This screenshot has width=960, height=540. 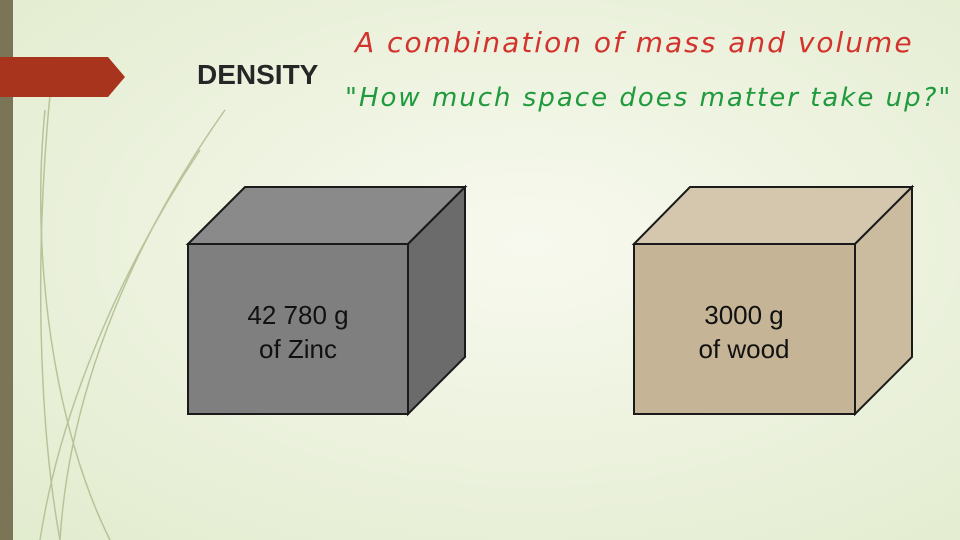 I want to click on definition: A combination of mass and volume, so click(x=633, y=42).